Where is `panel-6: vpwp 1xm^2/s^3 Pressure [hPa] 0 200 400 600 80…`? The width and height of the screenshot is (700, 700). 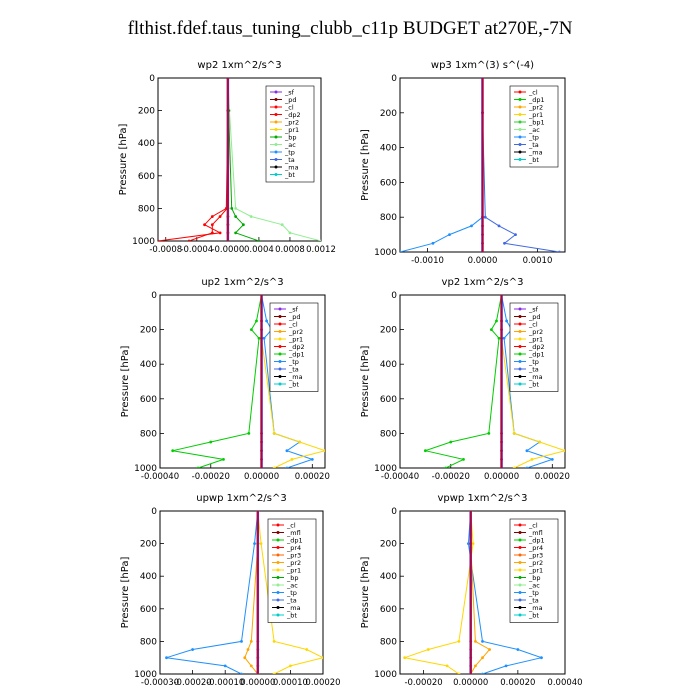 panel-6: vpwp 1xm^2/s^3 Pressure [hPa] 0 200 400 600 80… is located at coordinates (471, 590).